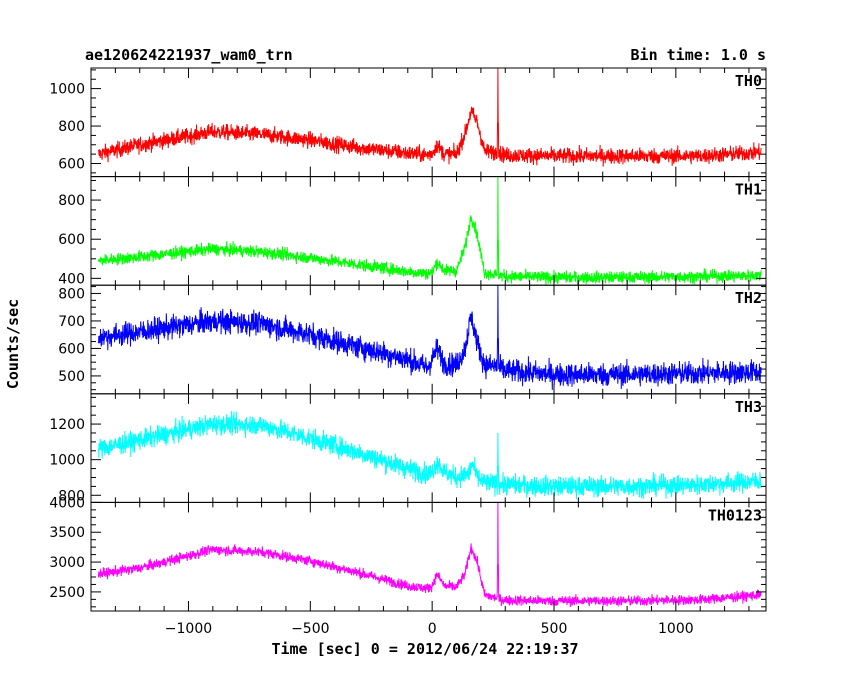  Describe the element at coordinates (432, 629) in the screenshot. I see `x-tick-label: 0` at that location.